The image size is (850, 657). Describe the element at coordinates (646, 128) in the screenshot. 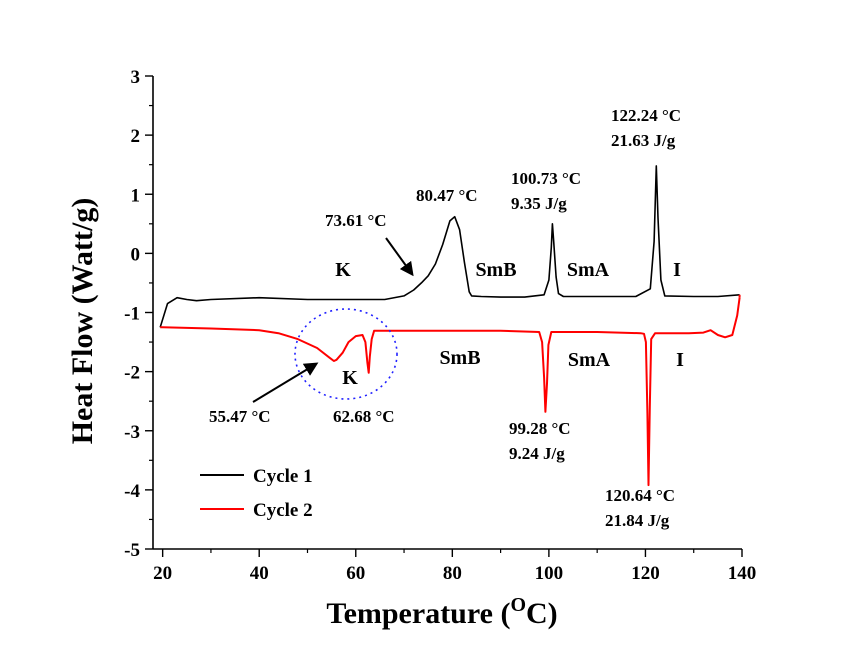

I see `peak-annotation: 122.24 °C 21.63 J/g` at that location.